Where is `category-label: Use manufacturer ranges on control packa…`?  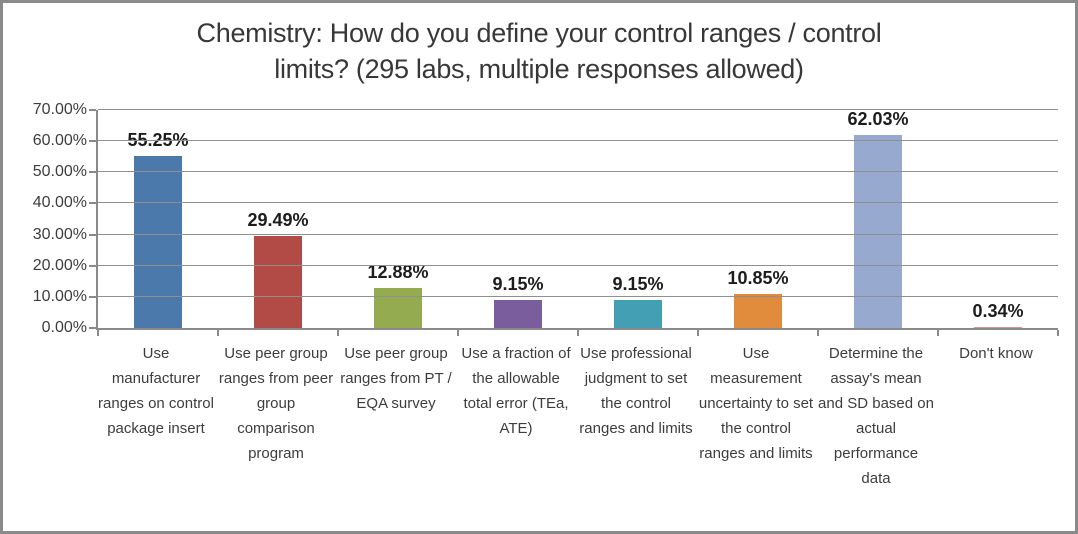
category-label: Use manufacturer ranges on control packa… is located at coordinates (156, 391).